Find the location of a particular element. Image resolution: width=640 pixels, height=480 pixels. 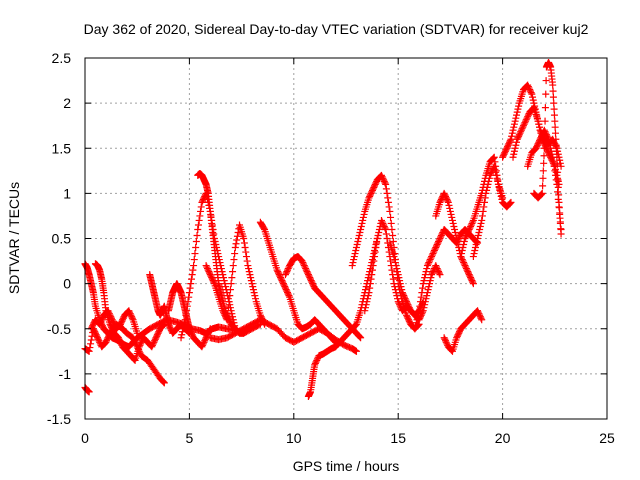

series-prn-g is located at coordinates (189, 315).